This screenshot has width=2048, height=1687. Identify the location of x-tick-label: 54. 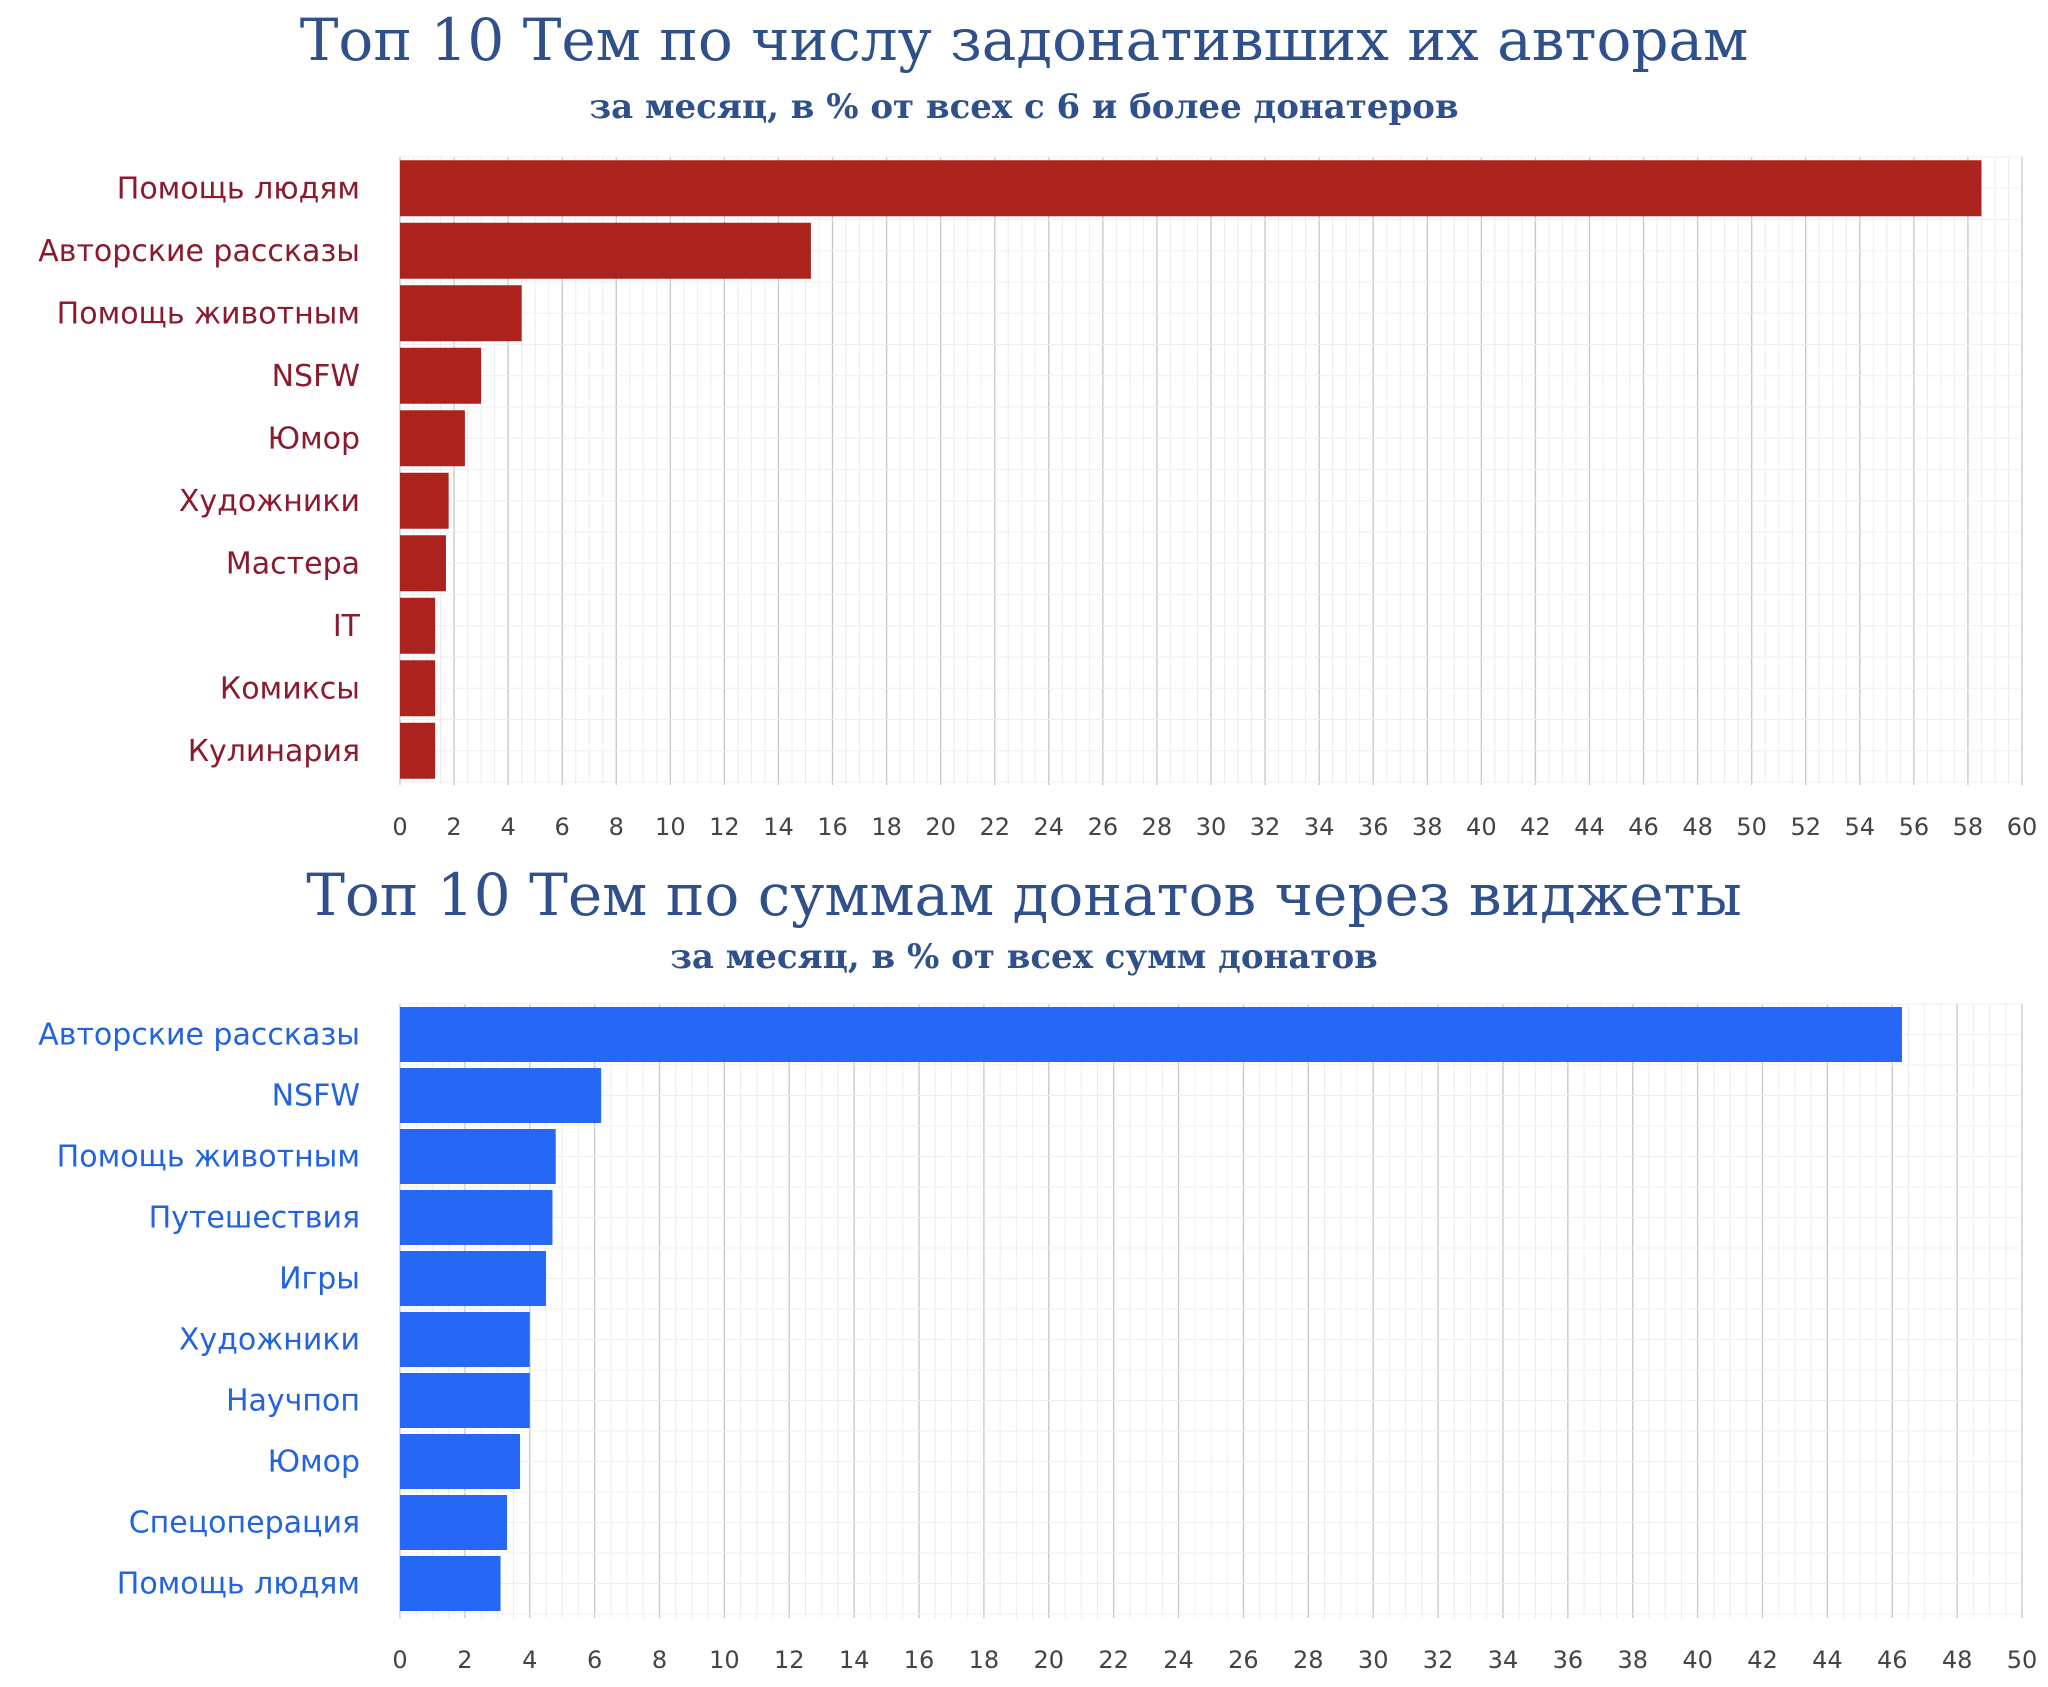
(1860, 827).